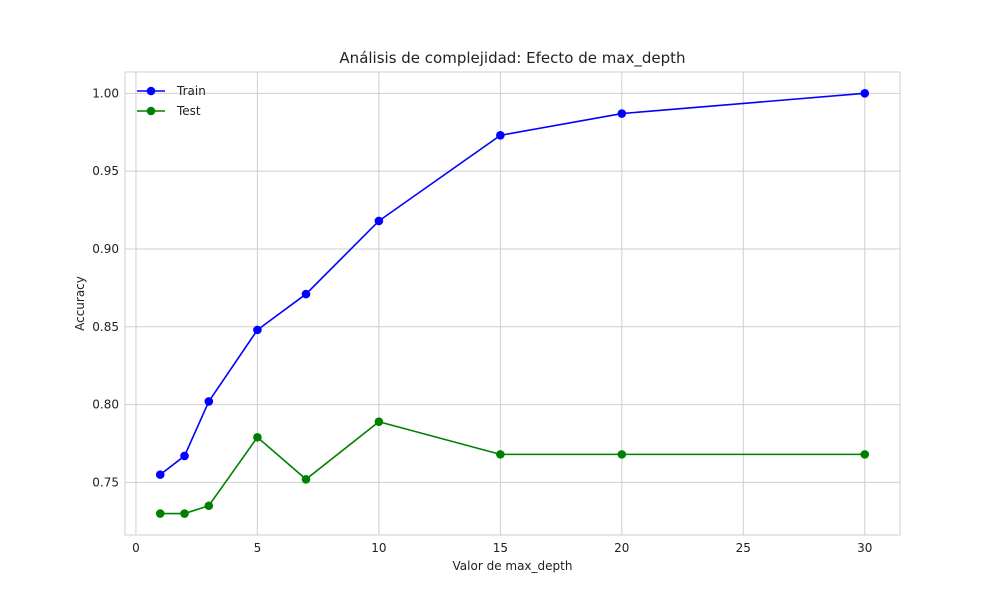  What do you see at coordinates (513, 566) in the screenshot?
I see `x-axis-label: Valor de max_depth` at bounding box center [513, 566].